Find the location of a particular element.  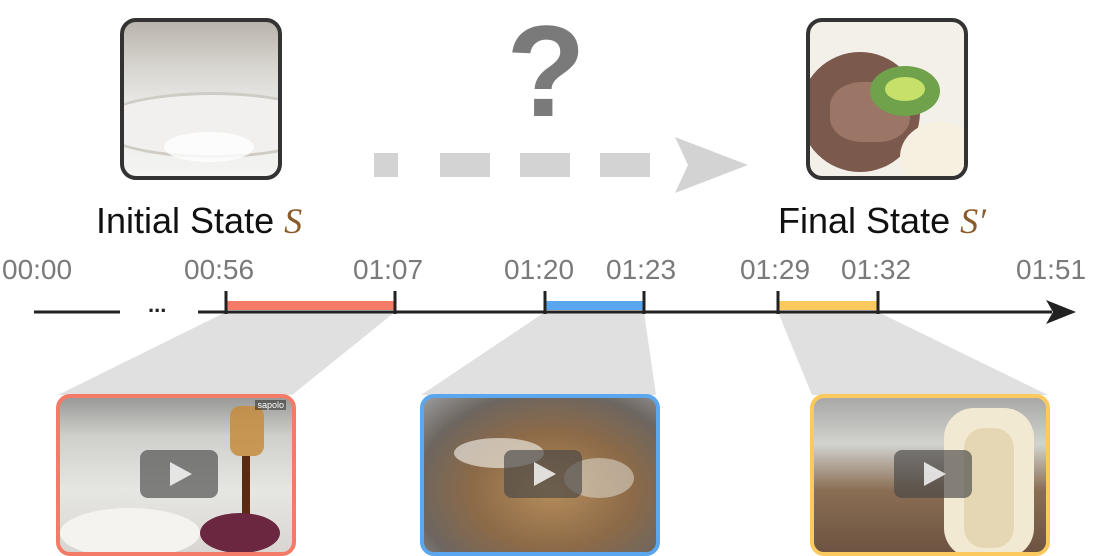

clip-2-zoom-wedge is located at coordinates (538, 353).